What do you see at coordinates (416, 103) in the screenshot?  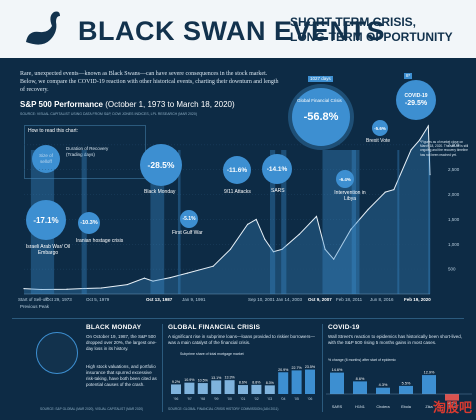 I see `drop-covid: -29.5%` at bounding box center [416, 103].